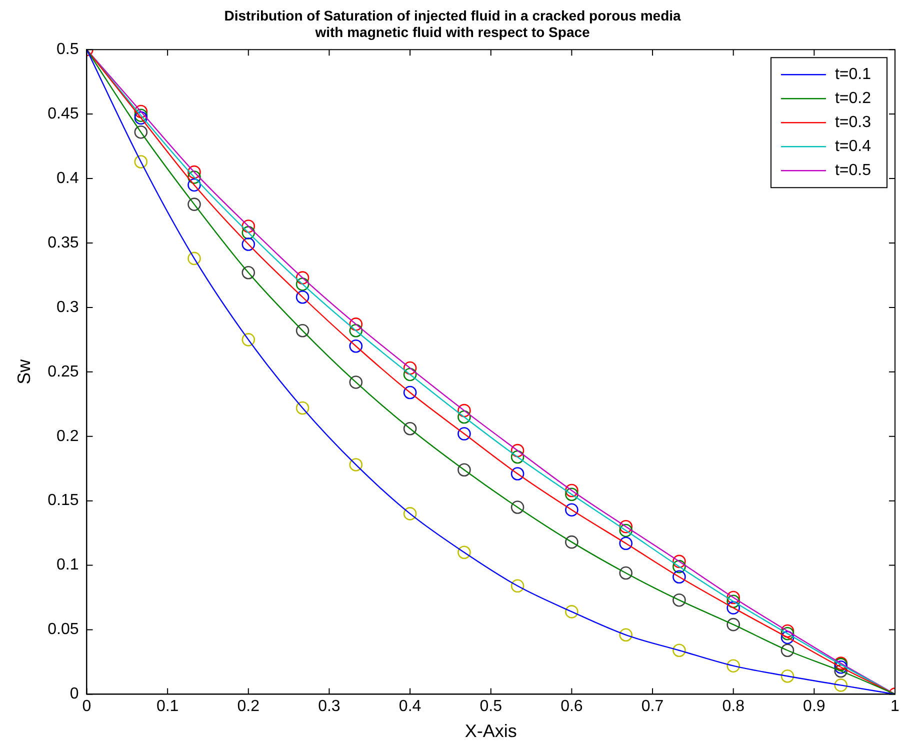 The height and width of the screenshot is (749, 903). What do you see at coordinates (63, 501) in the screenshot?
I see `y-tick-label: 0.15` at bounding box center [63, 501].